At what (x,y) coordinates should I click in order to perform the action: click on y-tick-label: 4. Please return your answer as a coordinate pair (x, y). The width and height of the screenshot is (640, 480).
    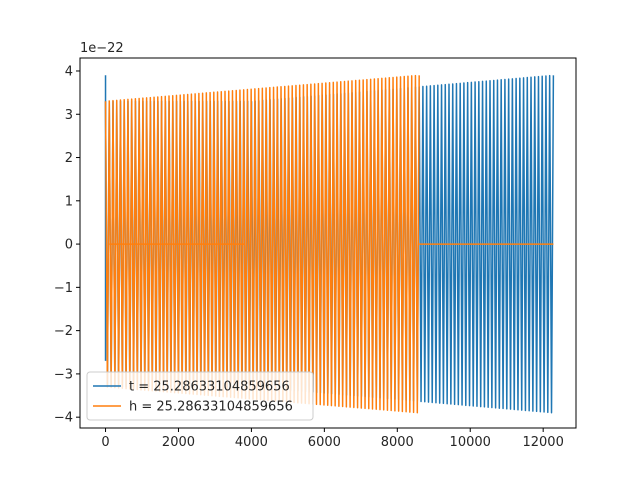
    Looking at the image, I should click on (69, 71).